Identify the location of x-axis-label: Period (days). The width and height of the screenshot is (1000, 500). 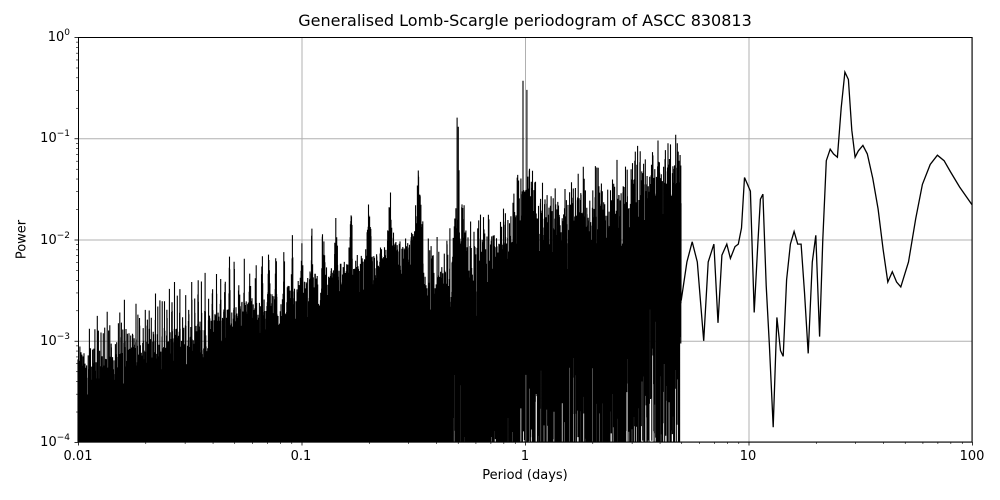
(525, 475).